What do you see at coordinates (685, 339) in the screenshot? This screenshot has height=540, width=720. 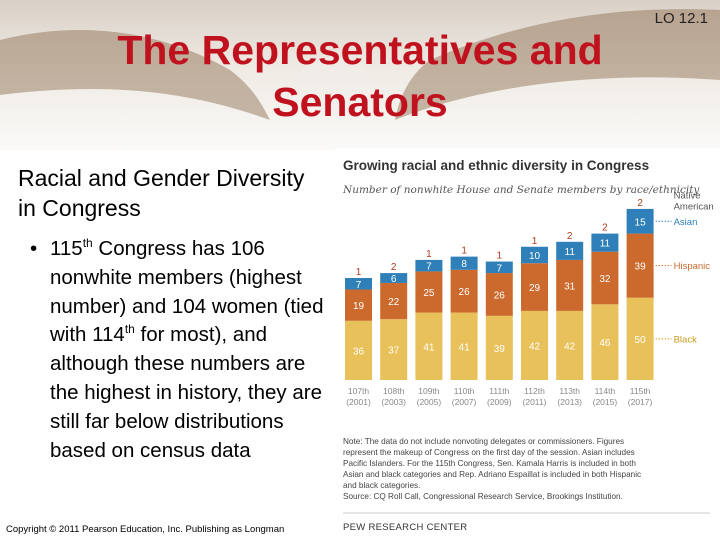 I see `legend-black: Black` at bounding box center [685, 339].